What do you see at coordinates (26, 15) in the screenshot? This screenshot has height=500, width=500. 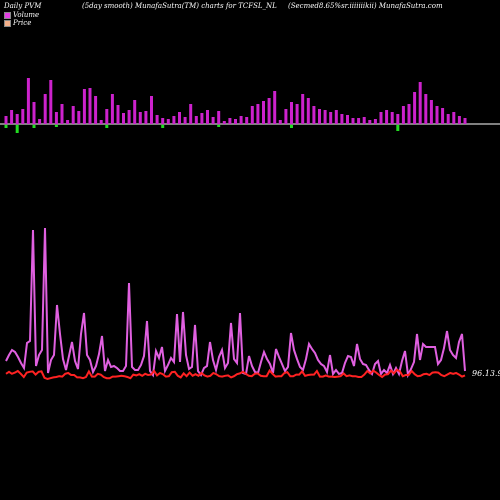 I see `legend-label-volume: Volume` at bounding box center [26, 15].